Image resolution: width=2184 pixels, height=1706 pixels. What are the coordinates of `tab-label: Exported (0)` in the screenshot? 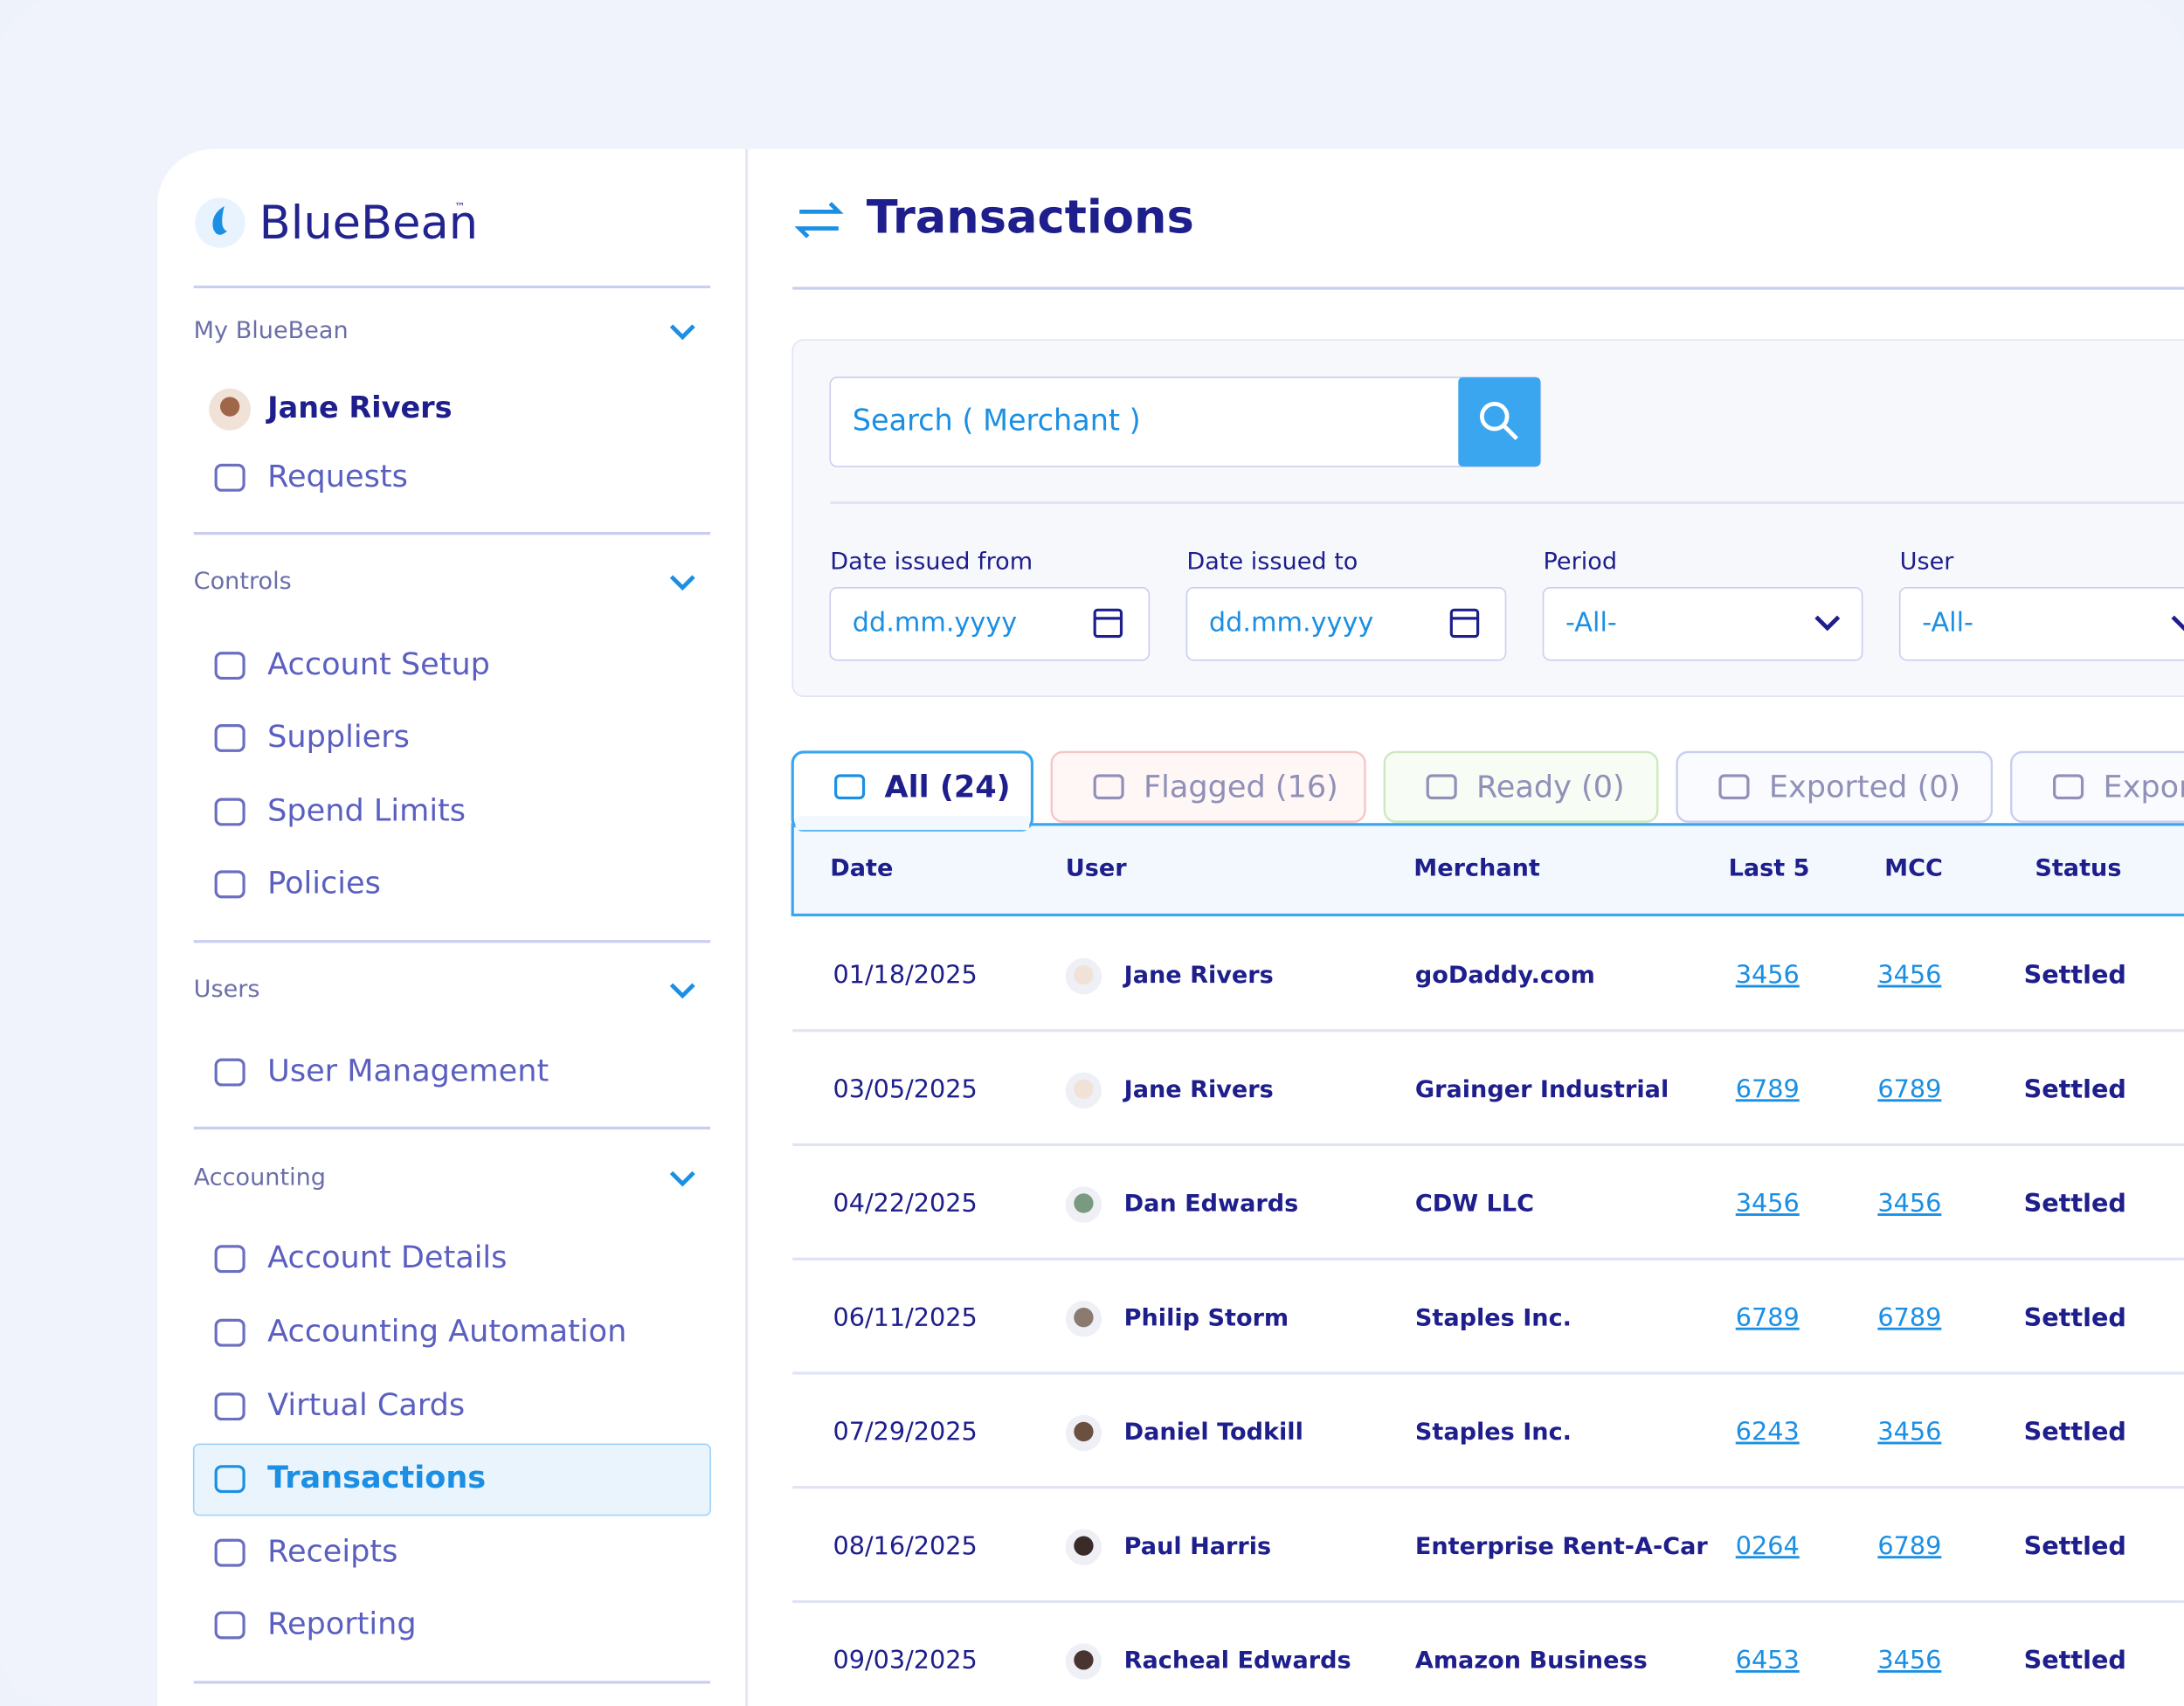 It's located at (1864, 787).